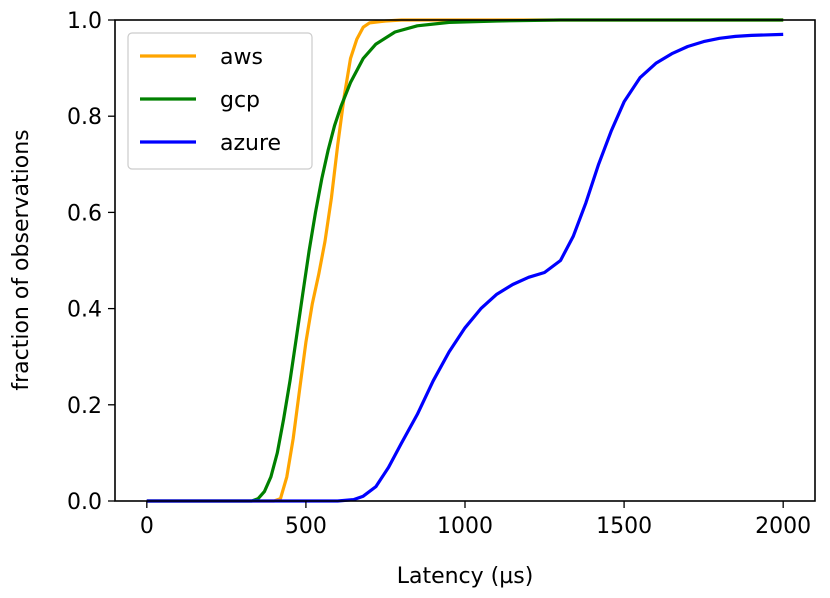 The height and width of the screenshot is (598, 830). Describe the element at coordinates (465, 576) in the screenshot. I see `x-axis-label: Latency (µs)` at that location.